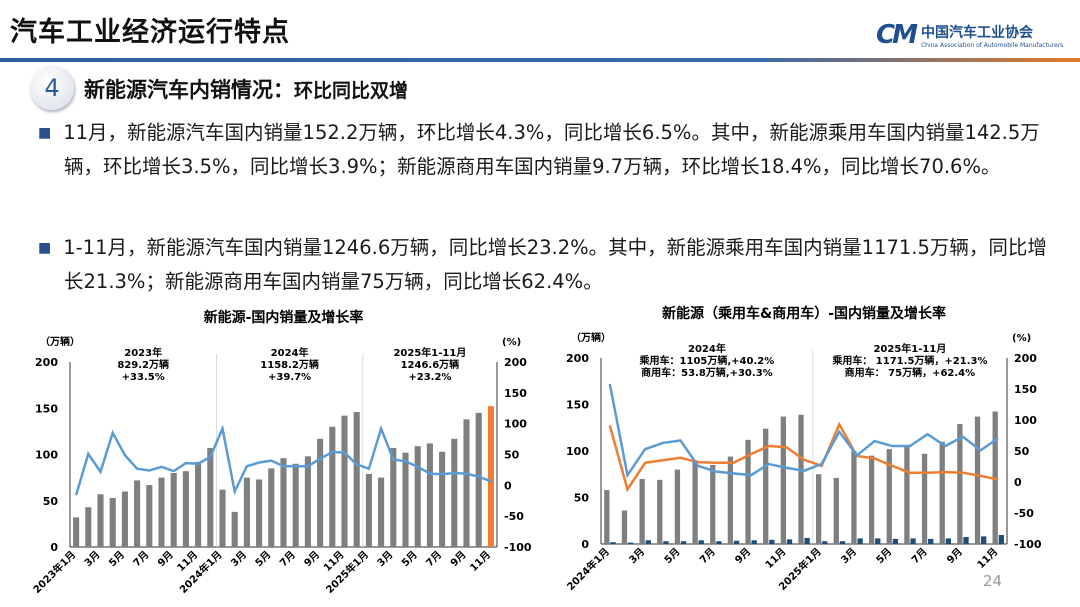 This screenshot has width=1080, height=607. Describe the element at coordinates (430, 364) in the screenshot. I see `year-annotation: 1246.6万辆` at that location.